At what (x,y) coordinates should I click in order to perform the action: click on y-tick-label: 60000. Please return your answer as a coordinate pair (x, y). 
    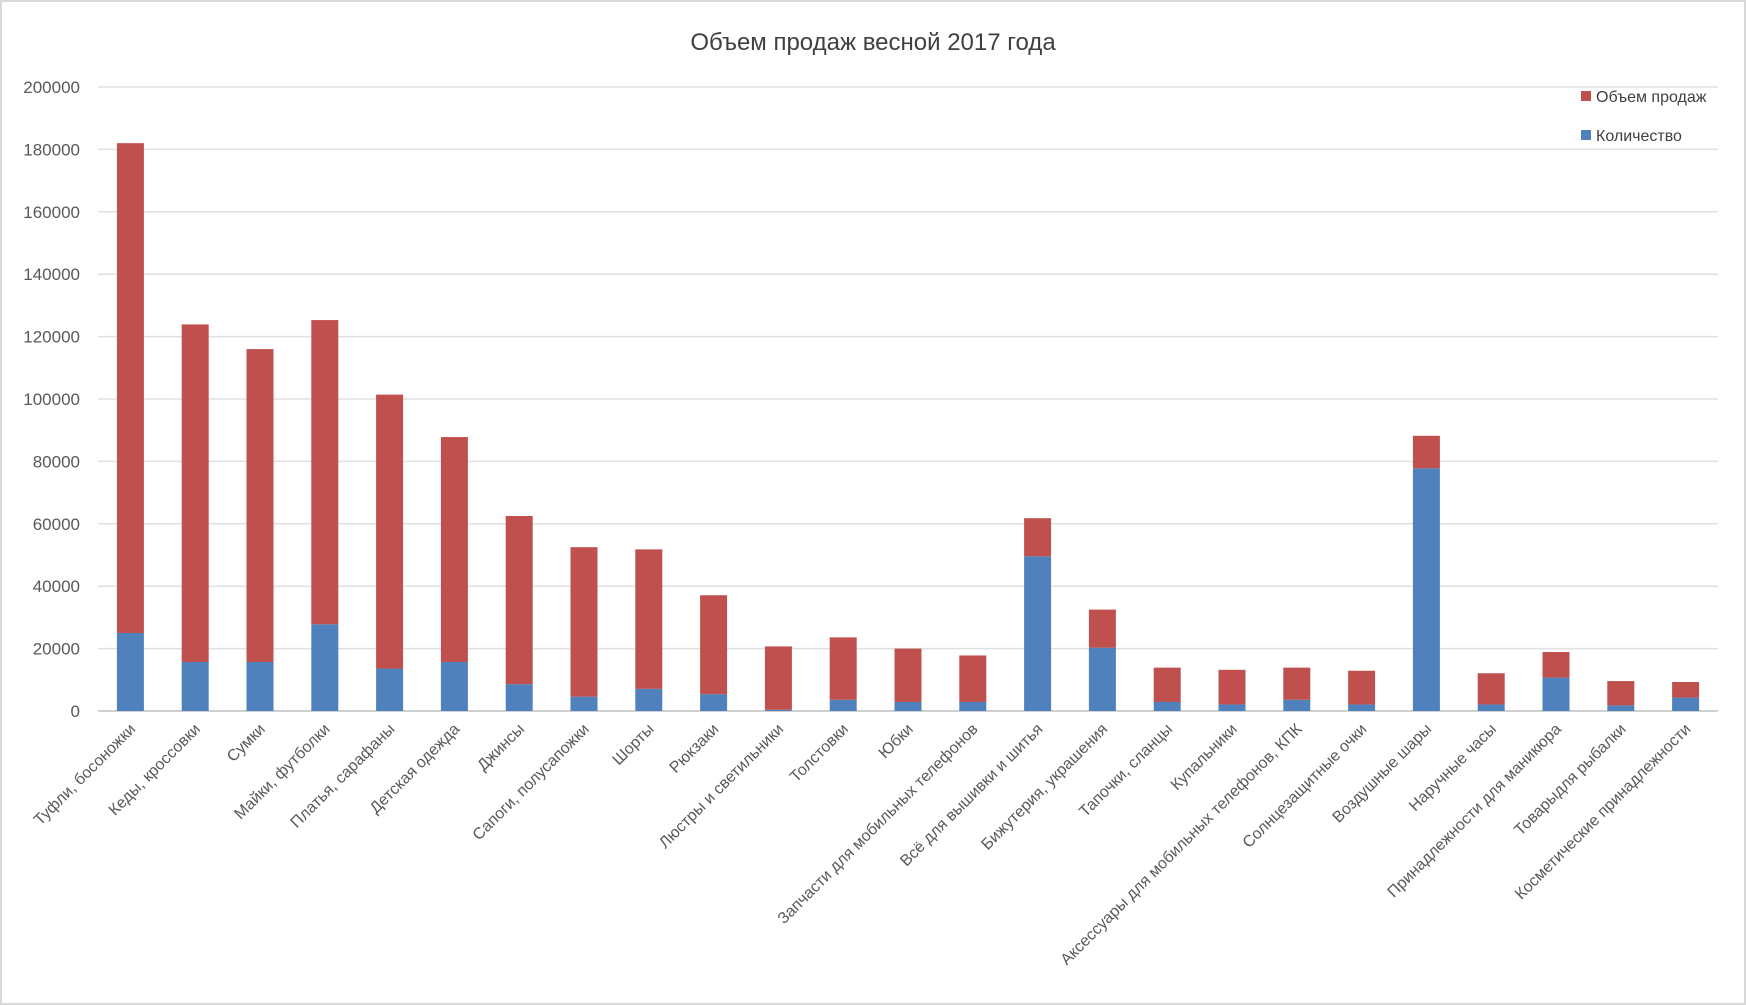
    Looking at the image, I should click on (56, 524).